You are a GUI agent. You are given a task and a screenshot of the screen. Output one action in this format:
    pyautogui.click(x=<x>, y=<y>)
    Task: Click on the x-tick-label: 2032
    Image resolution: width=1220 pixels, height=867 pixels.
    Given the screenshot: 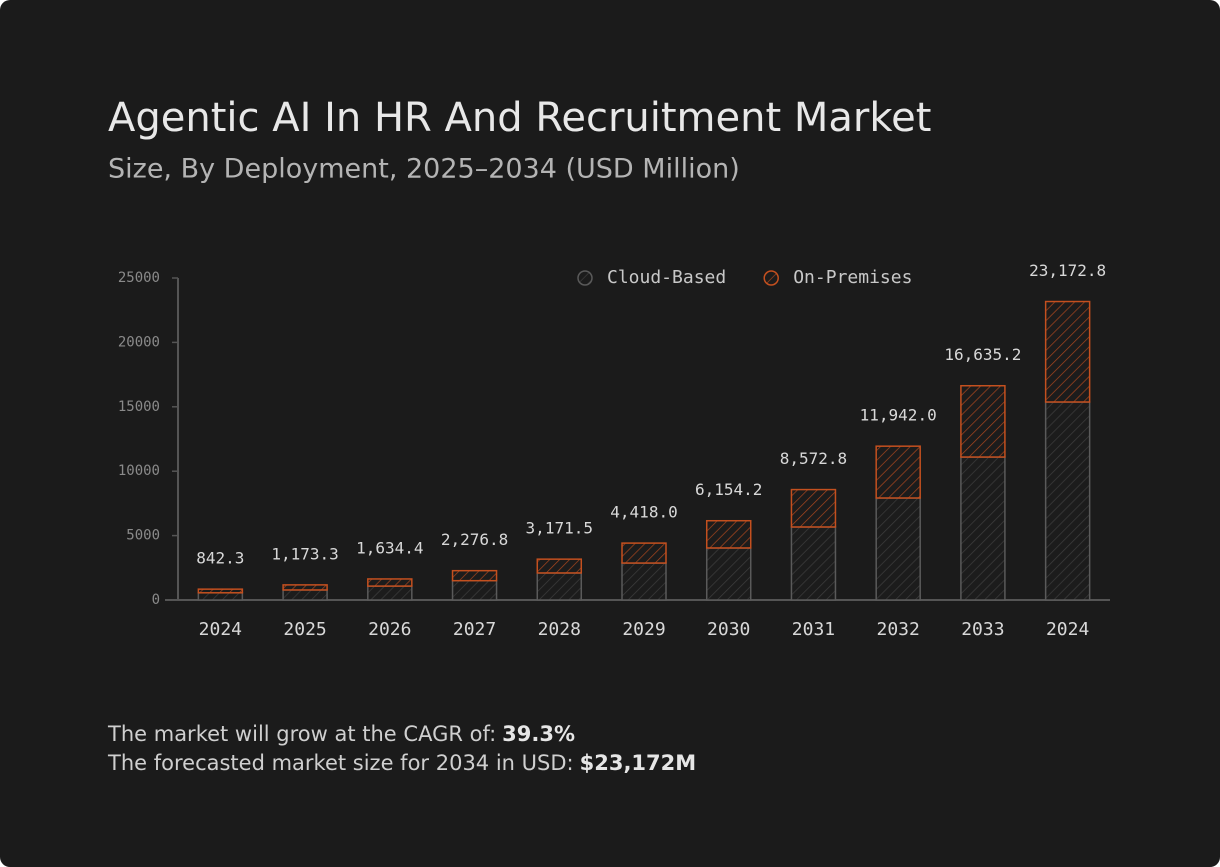 What is the action you would take?
    pyautogui.click(x=898, y=629)
    